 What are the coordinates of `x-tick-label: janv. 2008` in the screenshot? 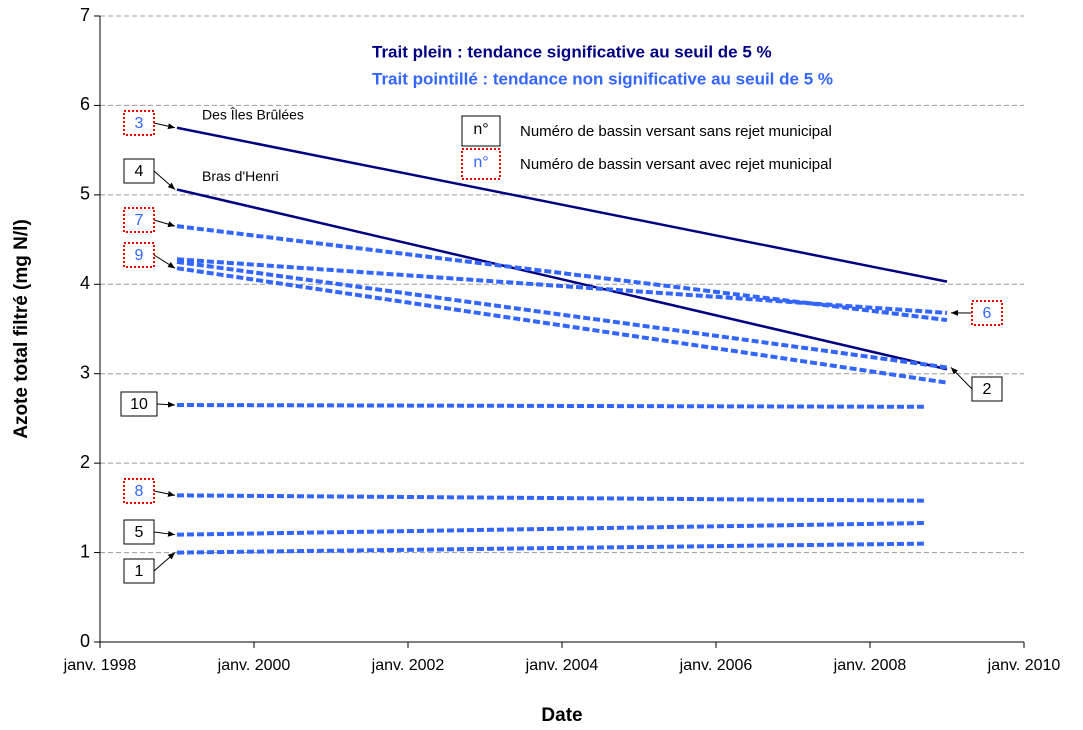 It's located at (870, 665).